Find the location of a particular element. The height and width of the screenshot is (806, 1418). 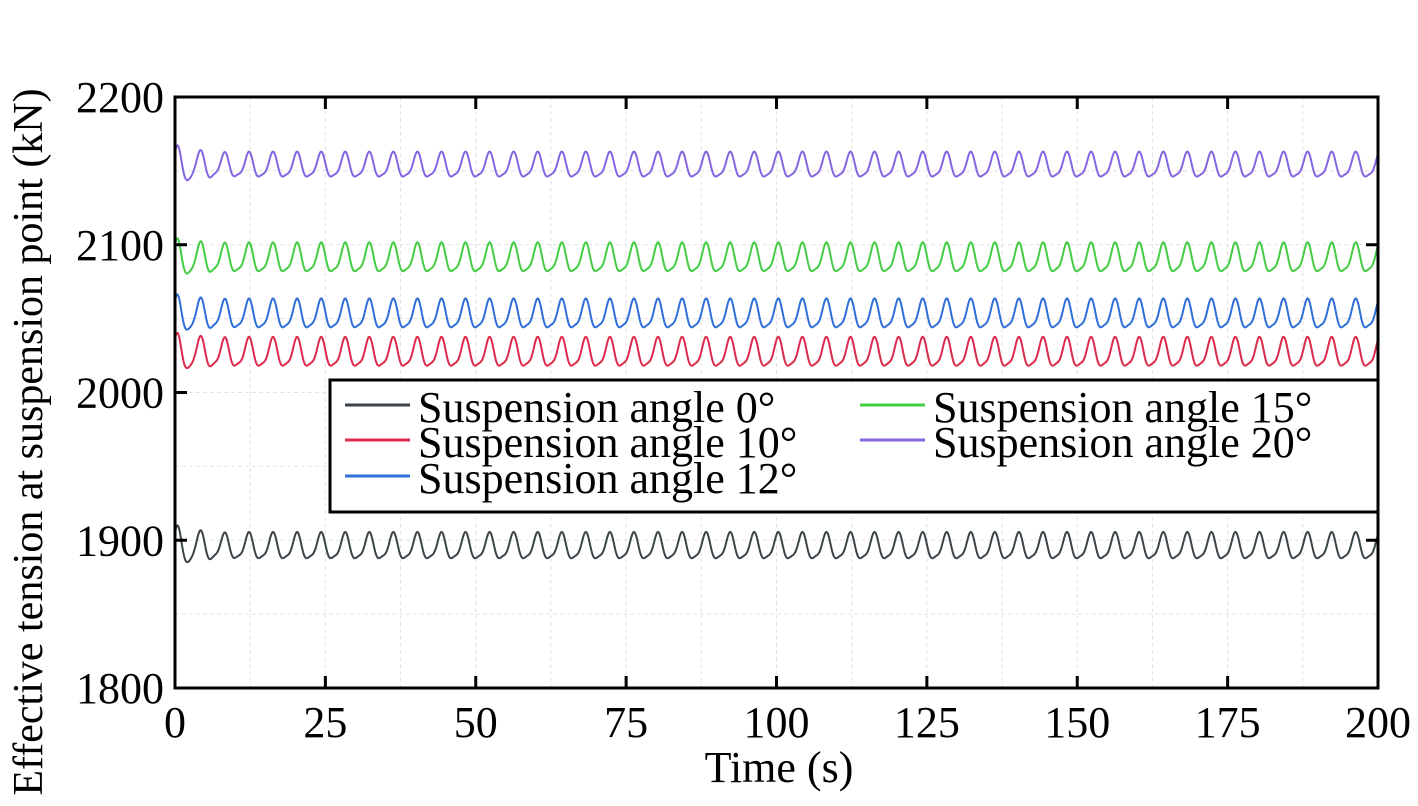

x-tick-label: 75 is located at coordinates (626, 722).